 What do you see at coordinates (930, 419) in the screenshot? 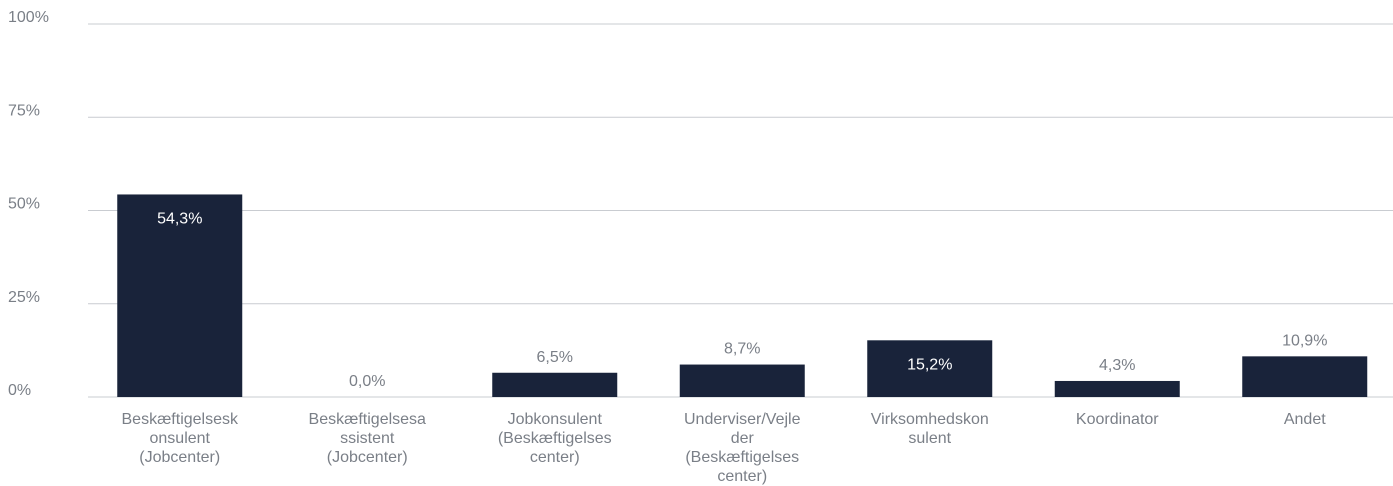
I see `x-category-label-line: Virksomhedskon` at bounding box center [930, 419].